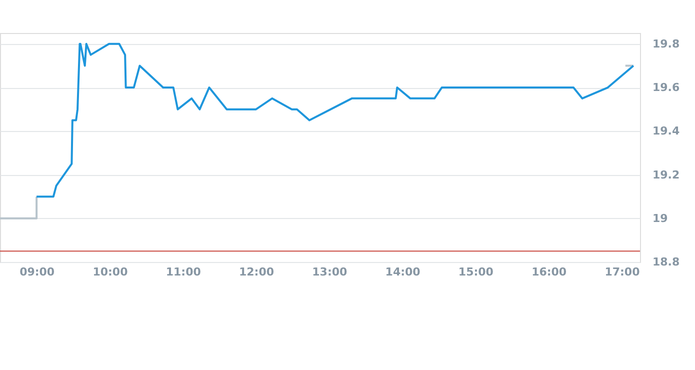 The height and width of the screenshot is (370, 695). I want to click on x-tick-label: 16:00, so click(549, 272).